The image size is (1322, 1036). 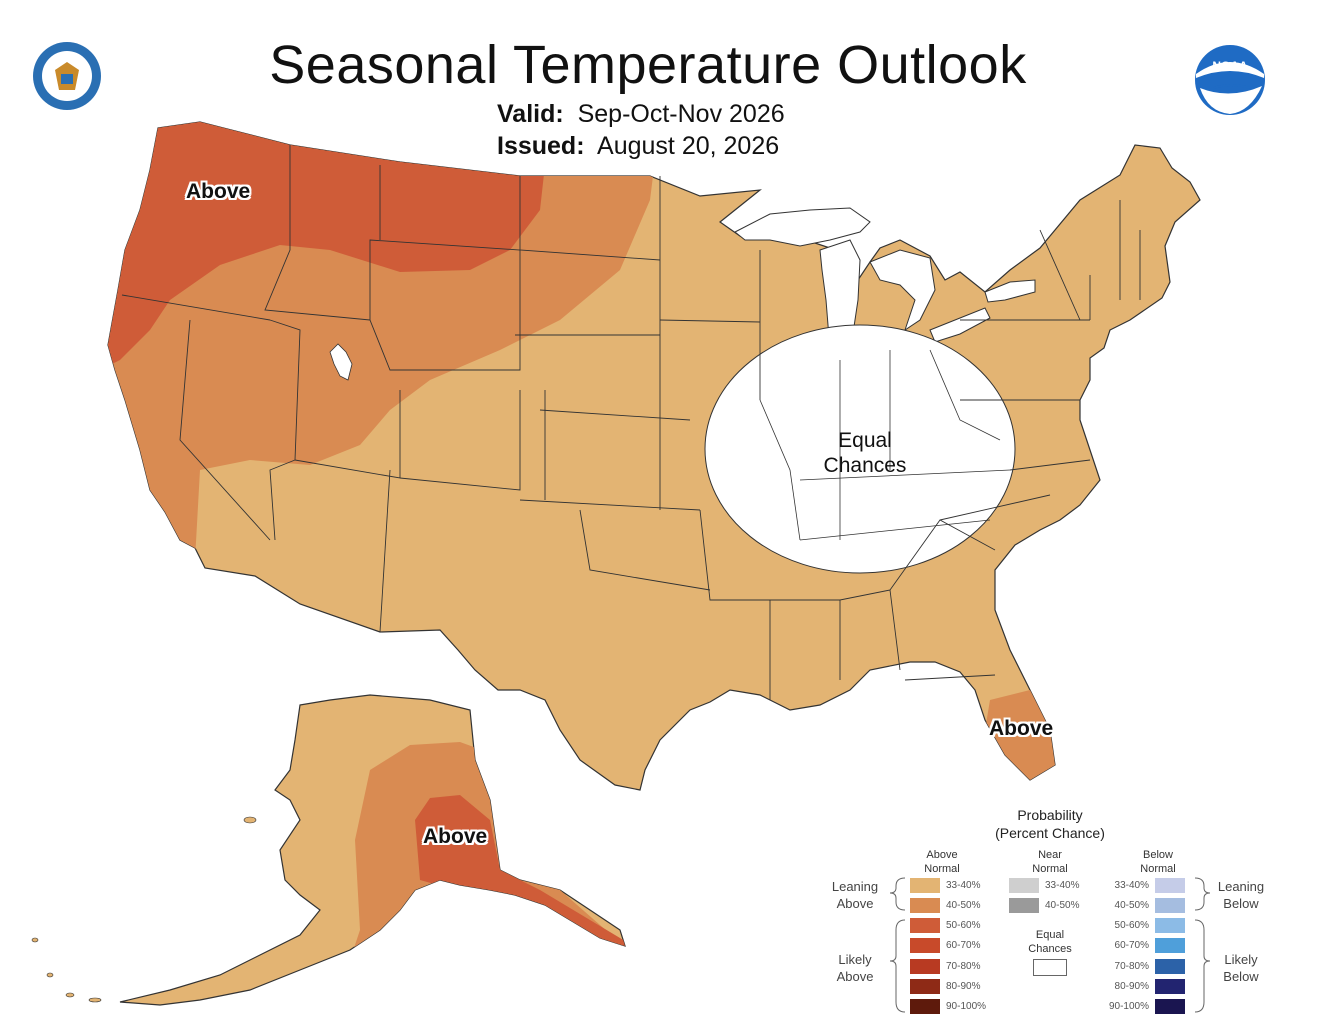 What do you see at coordinates (1050, 815) in the screenshot?
I see `legend-title-line1: Probability` at bounding box center [1050, 815].